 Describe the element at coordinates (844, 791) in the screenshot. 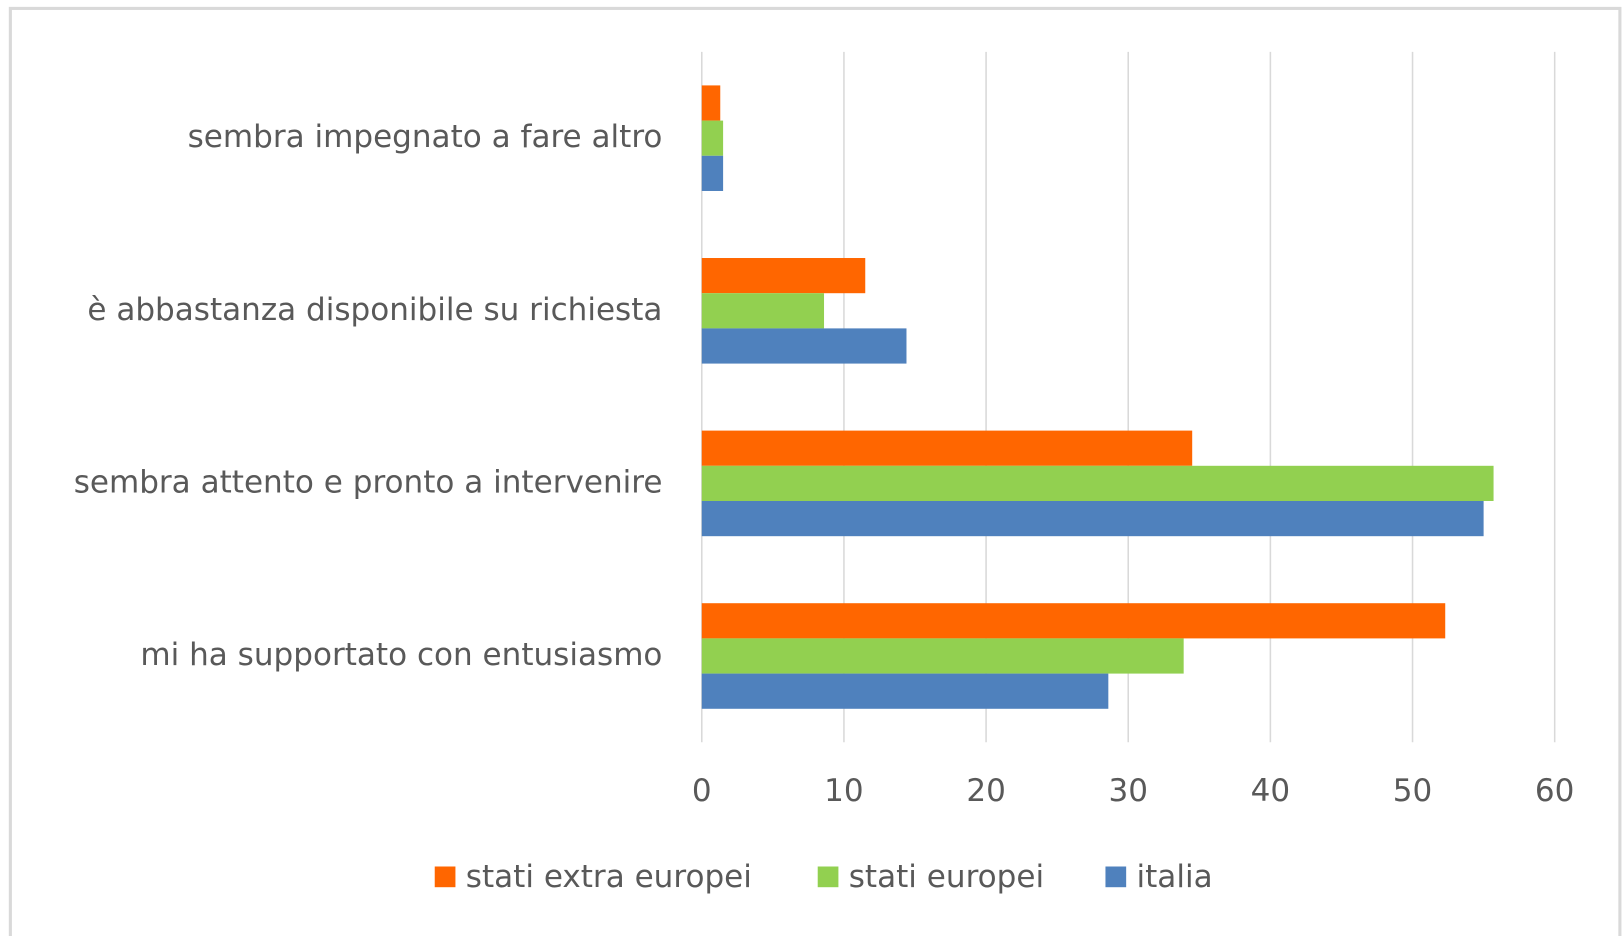

I see `x-tick-label: 10` at that location.